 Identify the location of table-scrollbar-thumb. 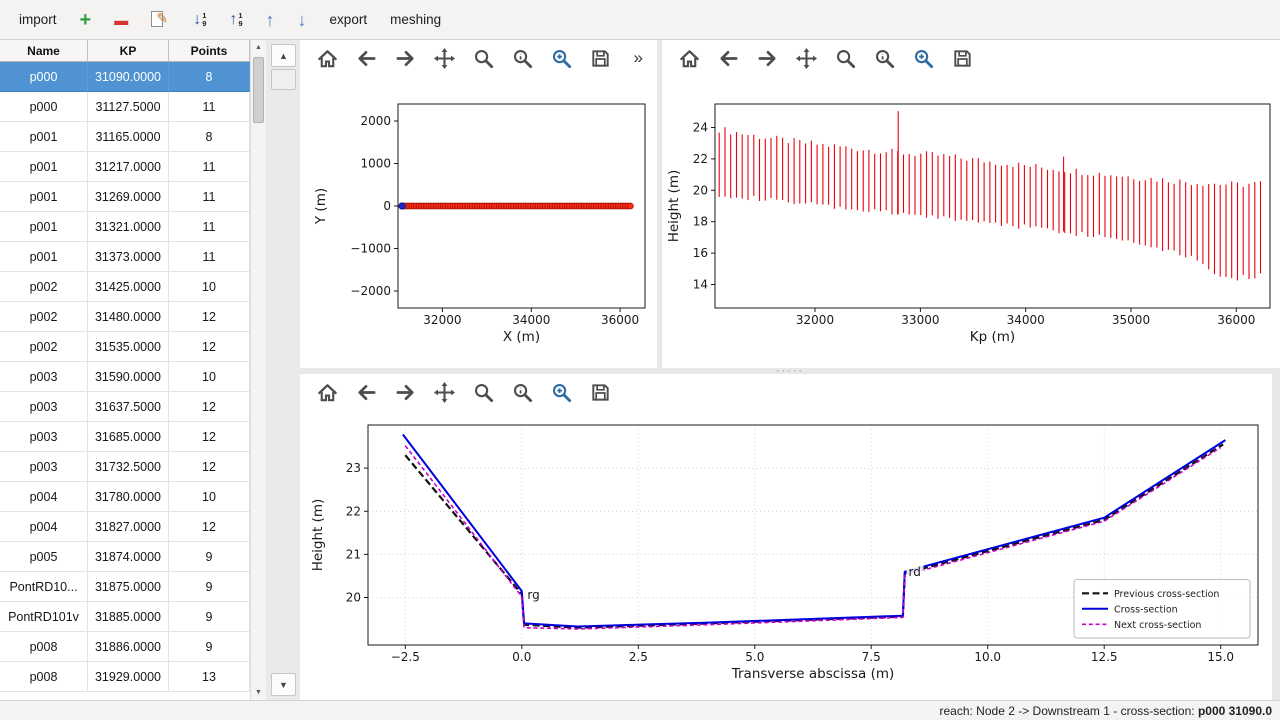
(258, 90).